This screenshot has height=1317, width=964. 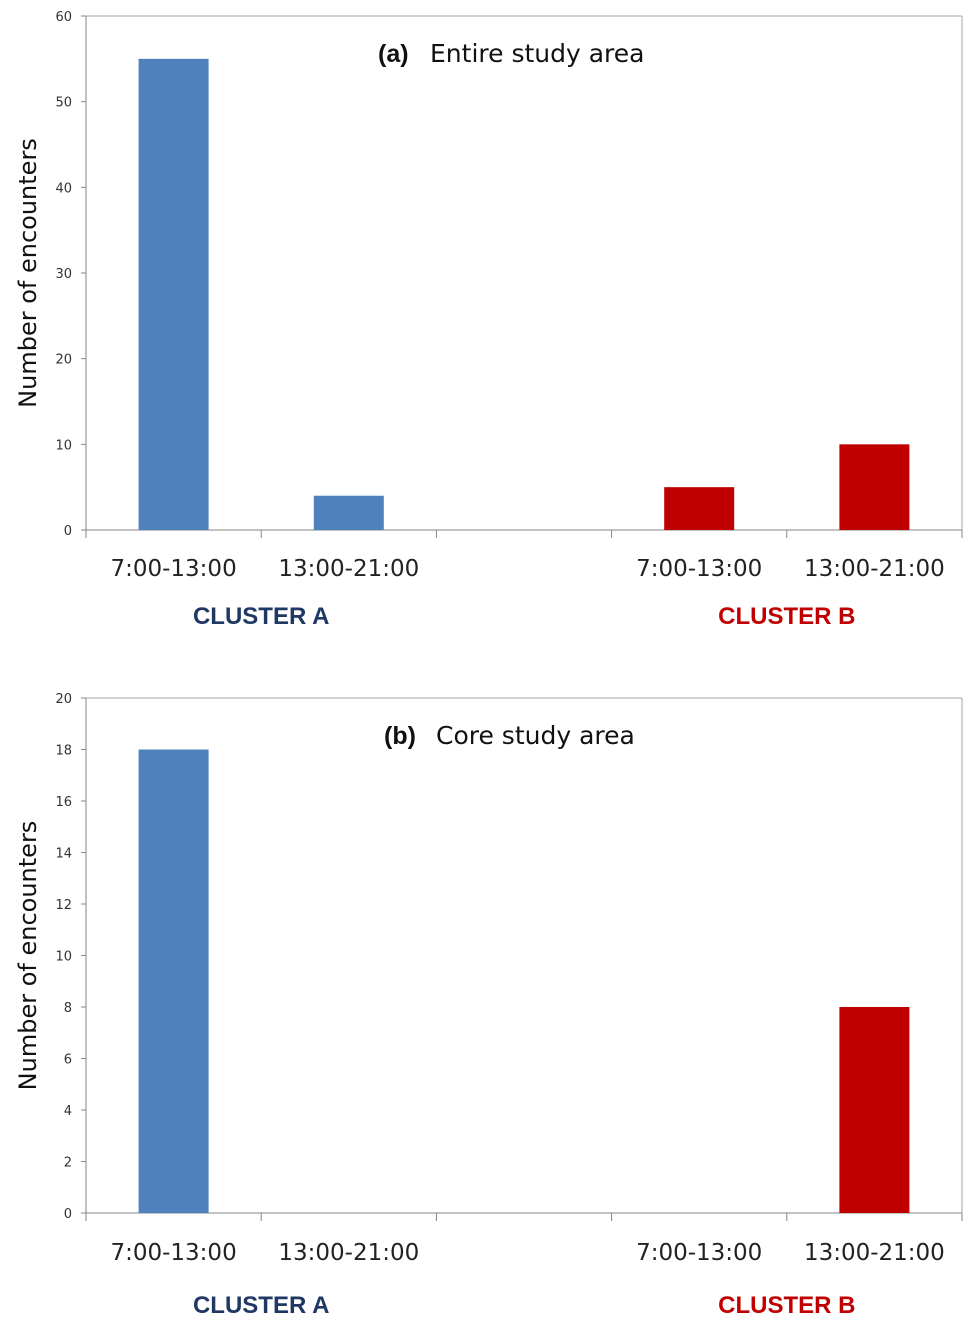 What do you see at coordinates (63, 905) in the screenshot?
I see `y-tick-label: 12` at bounding box center [63, 905].